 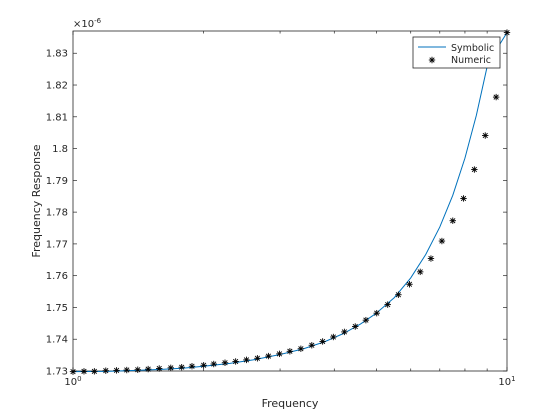 What do you see at coordinates (60, 149) in the screenshot?
I see `y-tick-label: 1.8` at bounding box center [60, 149].